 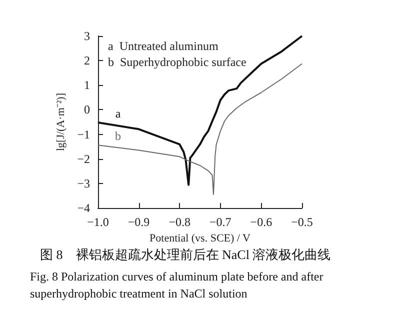 What do you see at coordinates (87, 61) in the screenshot?
I see `y-tick-label: 2` at bounding box center [87, 61].